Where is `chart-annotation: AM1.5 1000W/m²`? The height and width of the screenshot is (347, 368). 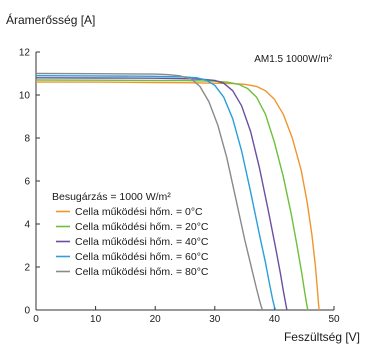
chart-annotation: AM1.5 1000W/m² is located at coordinates (293, 59).